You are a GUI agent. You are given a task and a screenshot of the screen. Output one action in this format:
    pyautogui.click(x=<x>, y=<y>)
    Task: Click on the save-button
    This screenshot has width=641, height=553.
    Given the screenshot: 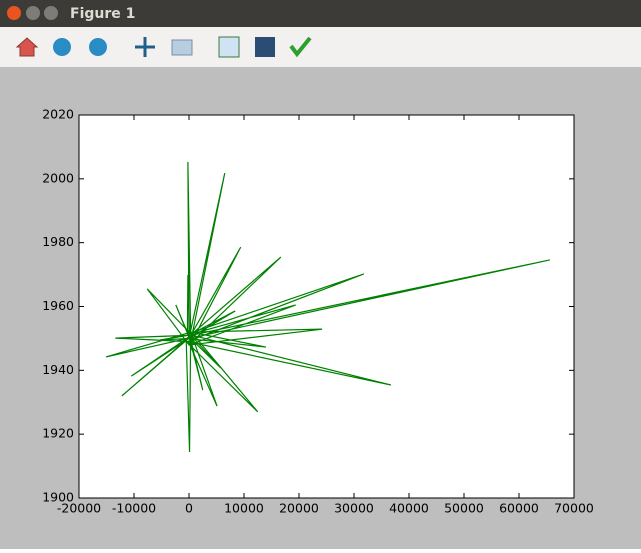 What is the action you would take?
    pyautogui.click(x=265, y=47)
    